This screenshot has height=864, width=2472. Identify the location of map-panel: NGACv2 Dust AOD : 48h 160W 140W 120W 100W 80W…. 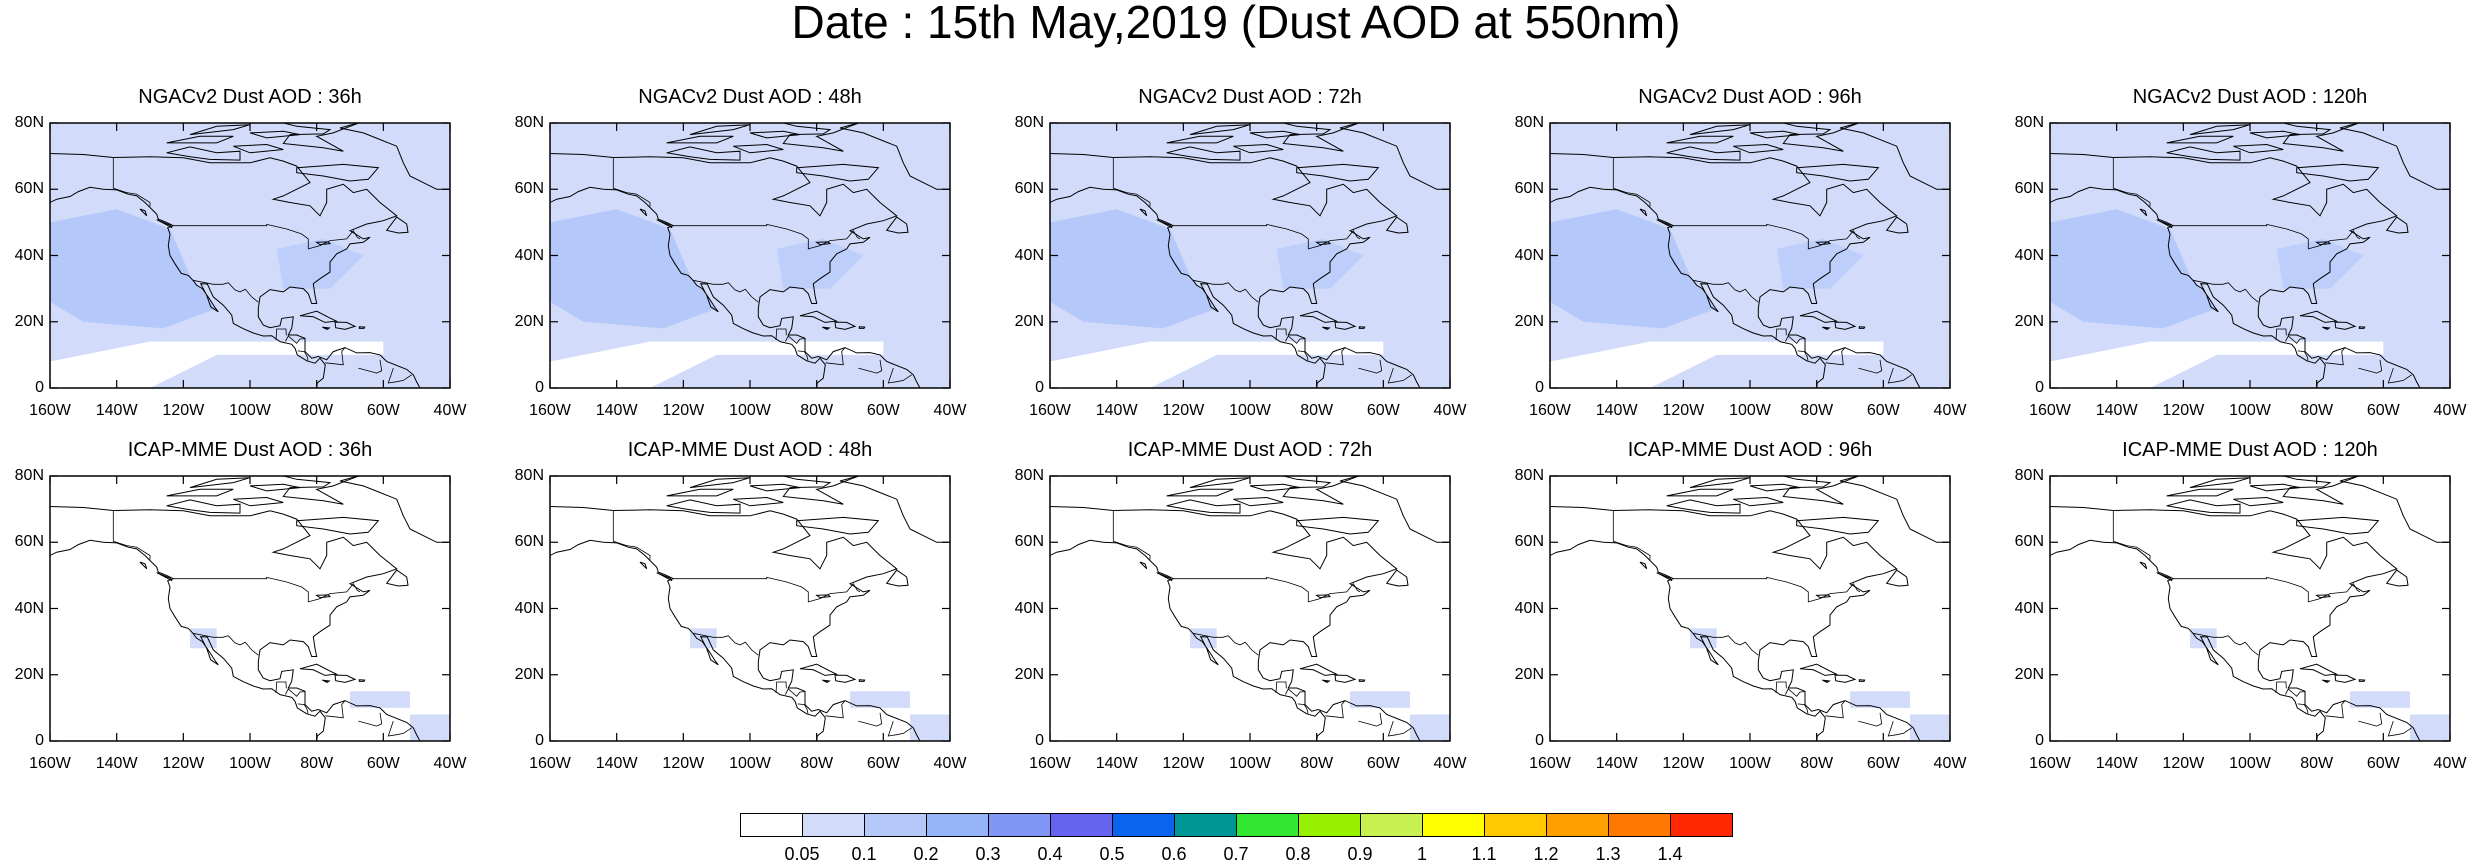
(750, 252).